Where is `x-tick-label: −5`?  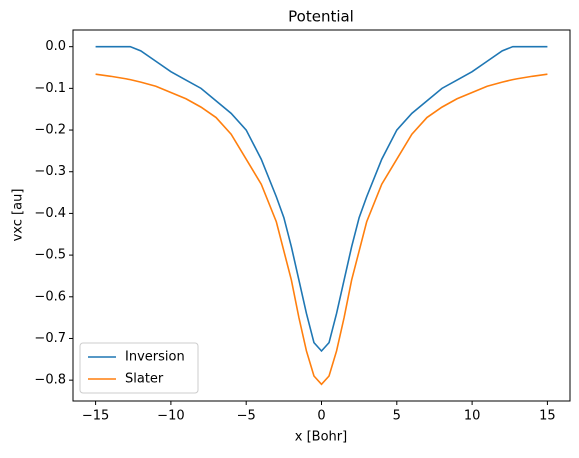
x-tick-label: −5 is located at coordinates (246, 416).